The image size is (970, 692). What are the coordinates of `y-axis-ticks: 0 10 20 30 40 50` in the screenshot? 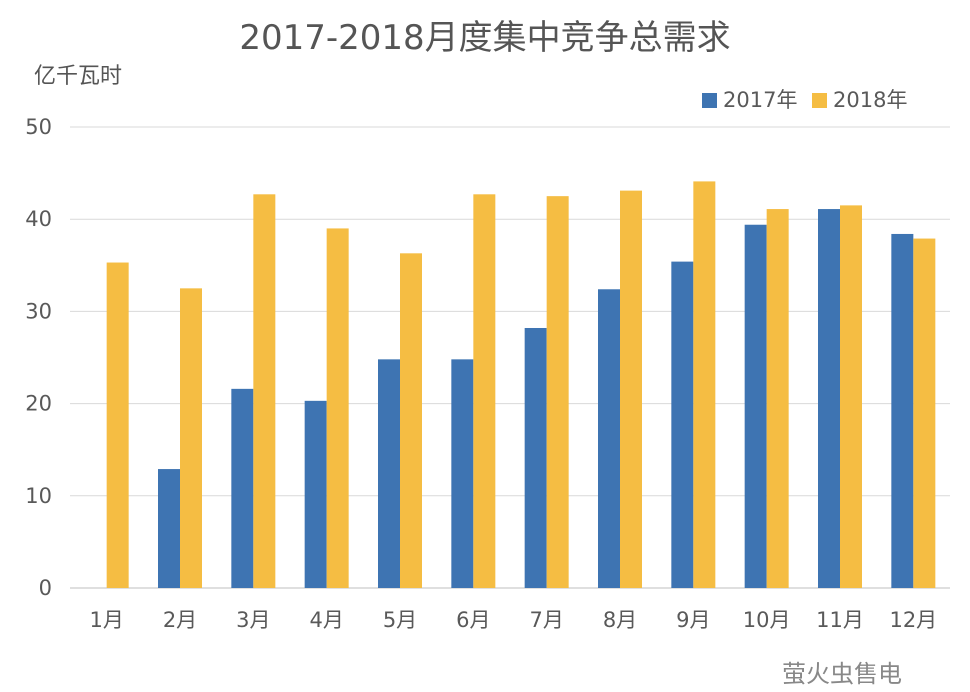 It's located at (38, 357).